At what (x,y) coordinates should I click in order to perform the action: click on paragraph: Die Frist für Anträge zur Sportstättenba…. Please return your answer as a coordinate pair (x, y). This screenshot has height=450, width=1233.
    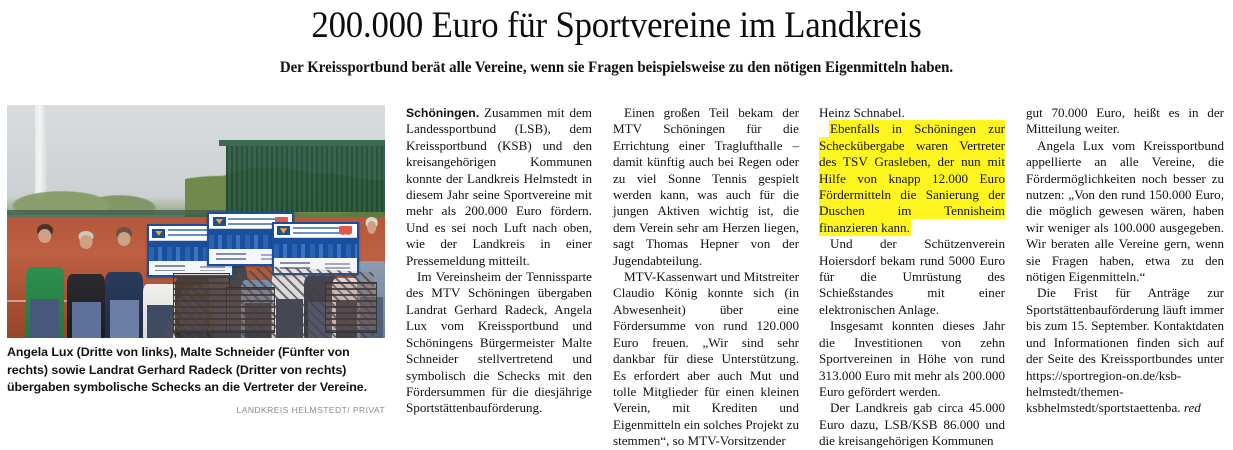
    Looking at the image, I should click on (1125, 350).